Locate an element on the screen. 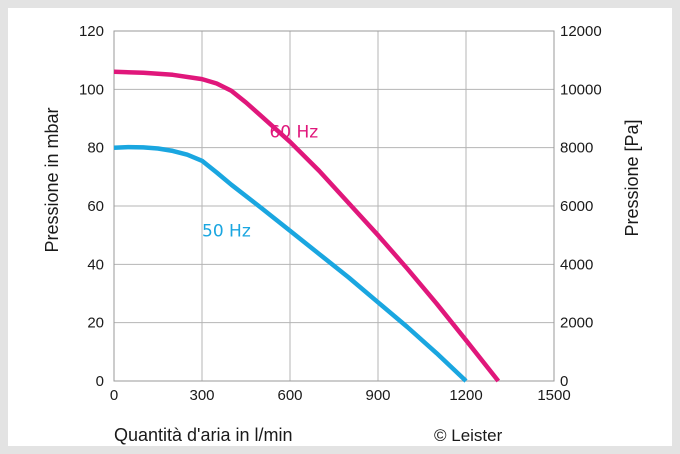  x-tick-label: 900 is located at coordinates (377, 395).